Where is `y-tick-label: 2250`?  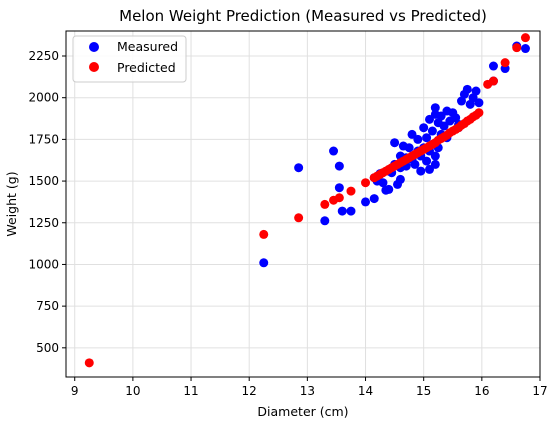 y-tick-label: 2250 is located at coordinates (43, 56).